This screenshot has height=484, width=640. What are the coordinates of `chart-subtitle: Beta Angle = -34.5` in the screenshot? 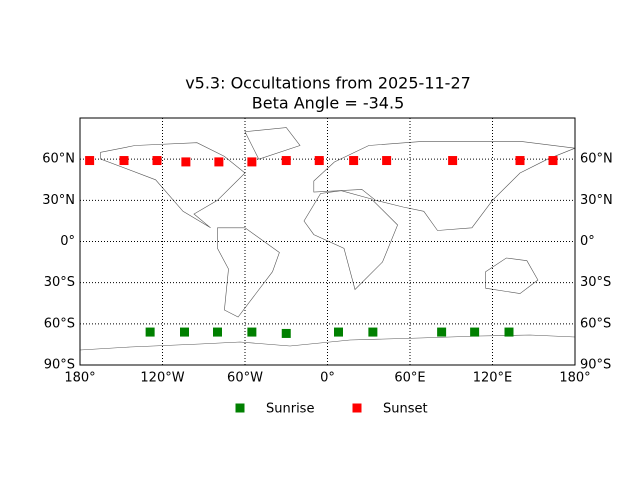 It's located at (328, 103).